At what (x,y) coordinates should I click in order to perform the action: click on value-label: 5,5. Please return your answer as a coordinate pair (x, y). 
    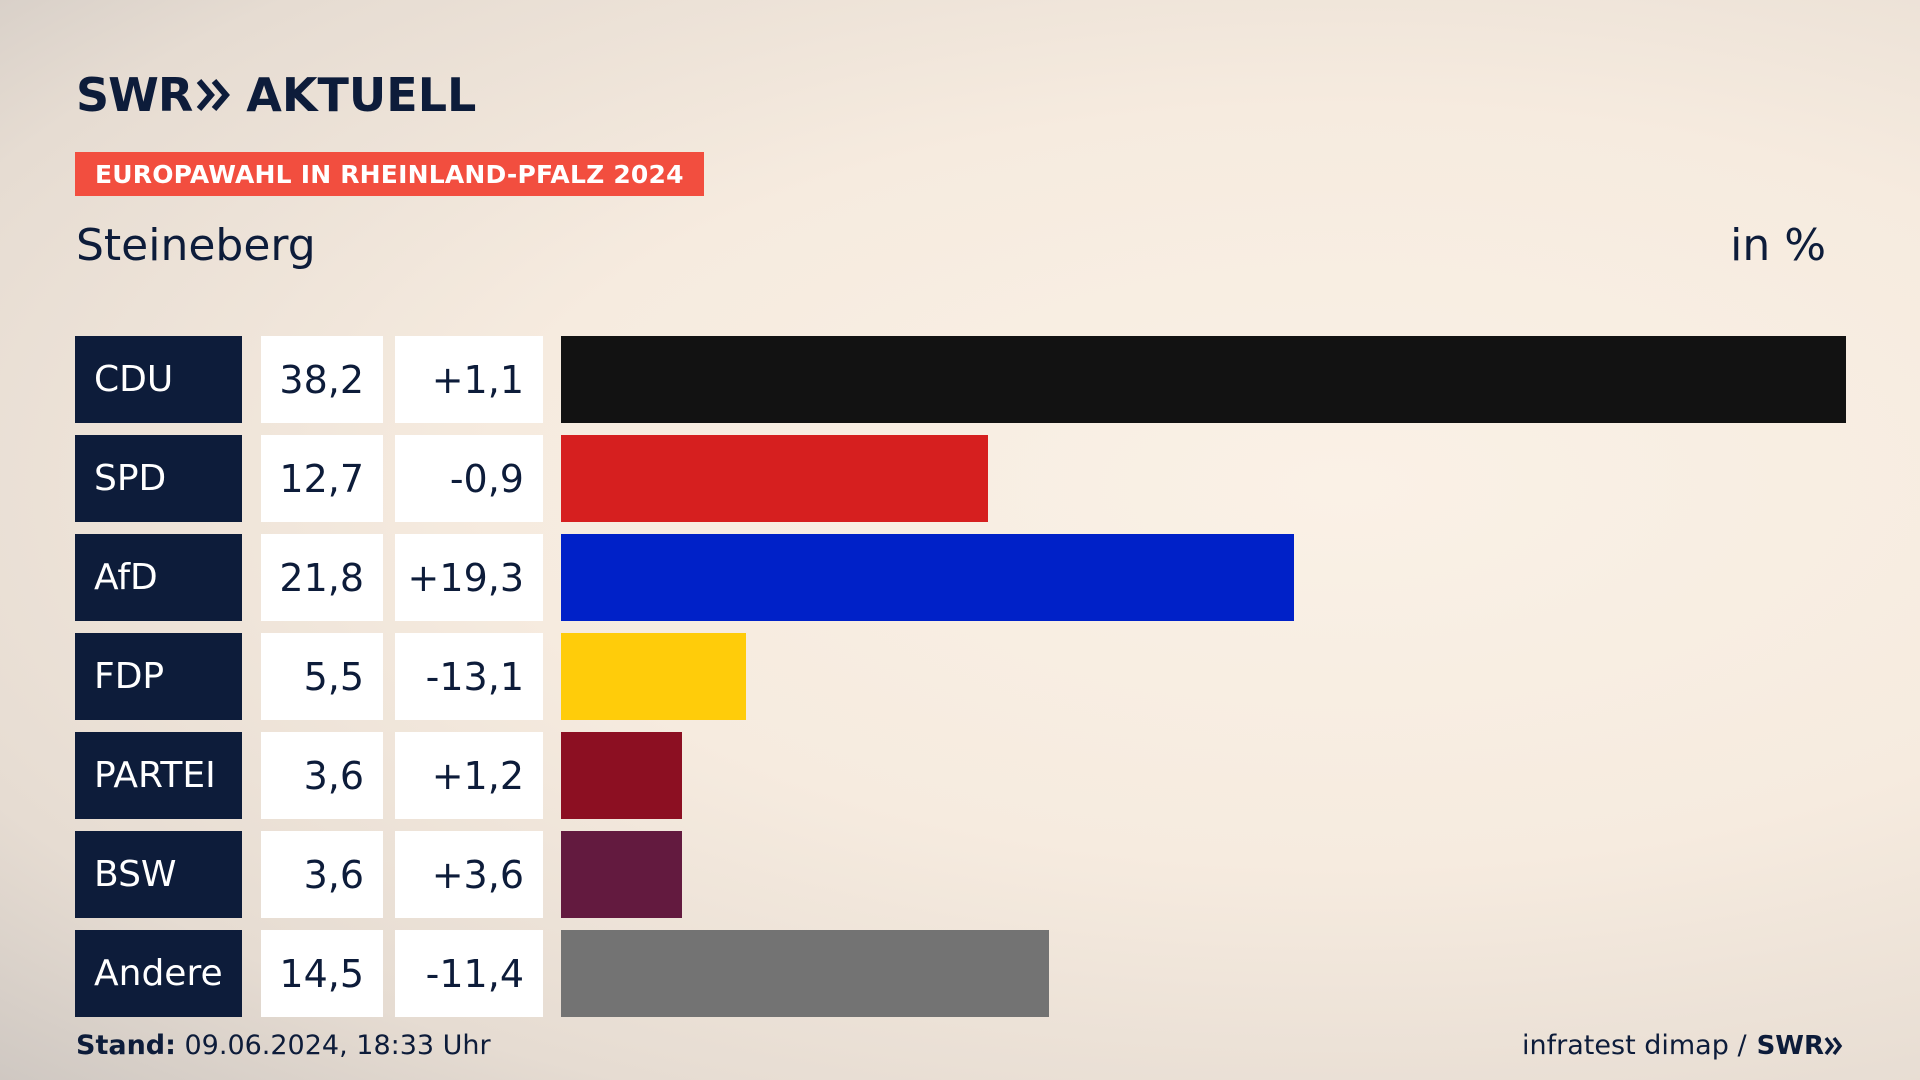
    Looking at the image, I should click on (322, 676).